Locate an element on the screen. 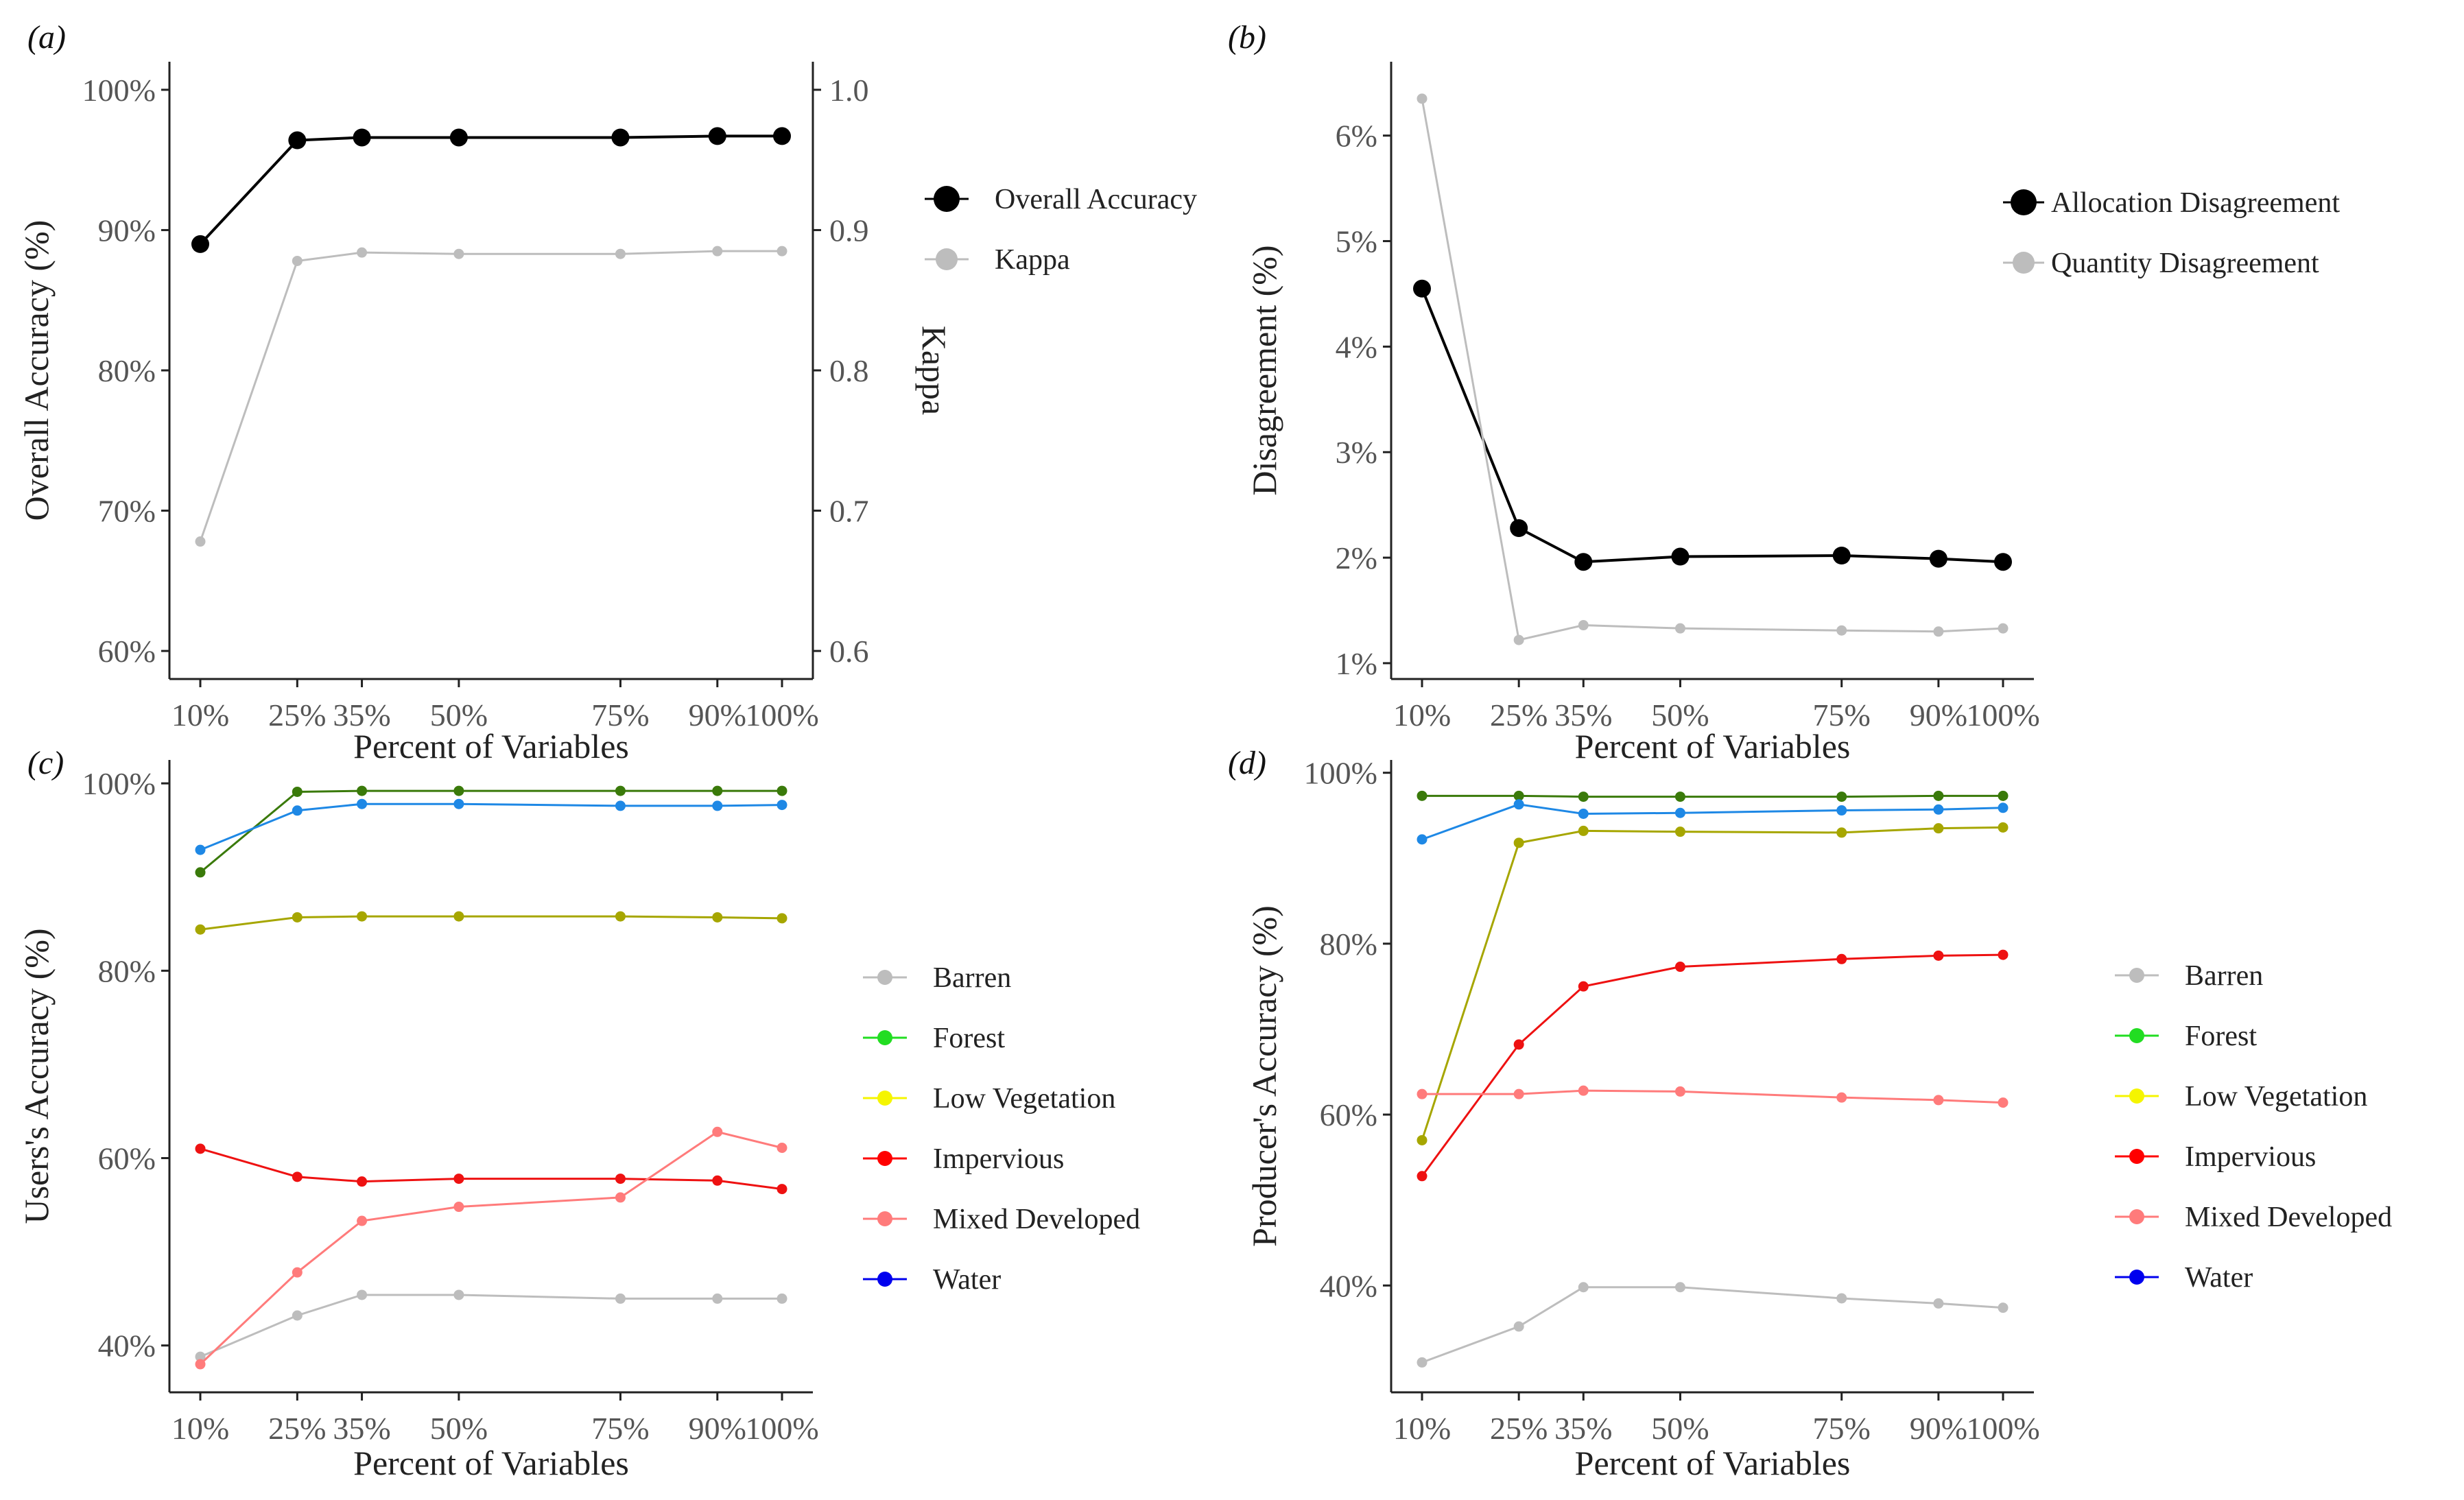 The image size is (2464, 1500). y-axis-title: Producer's Accuracy (%) is located at coordinates (1264, 1076).